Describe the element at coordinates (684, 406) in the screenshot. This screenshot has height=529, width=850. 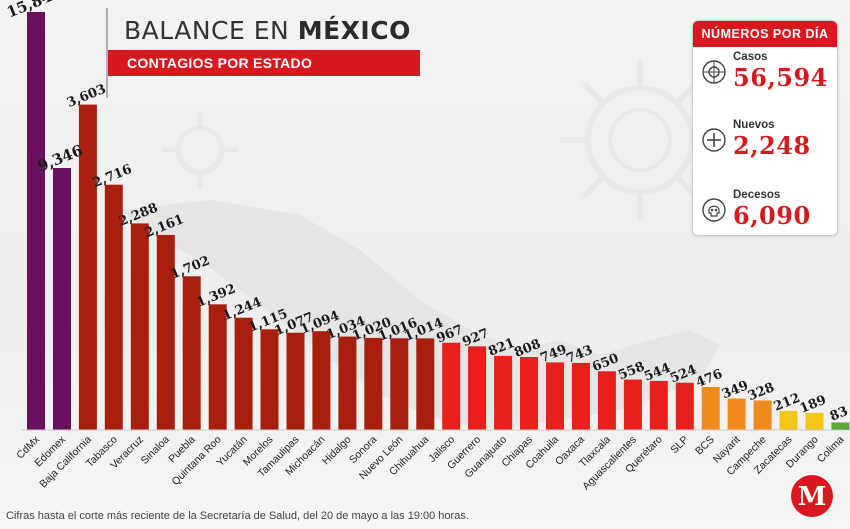
I see `bar-slp` at that location.